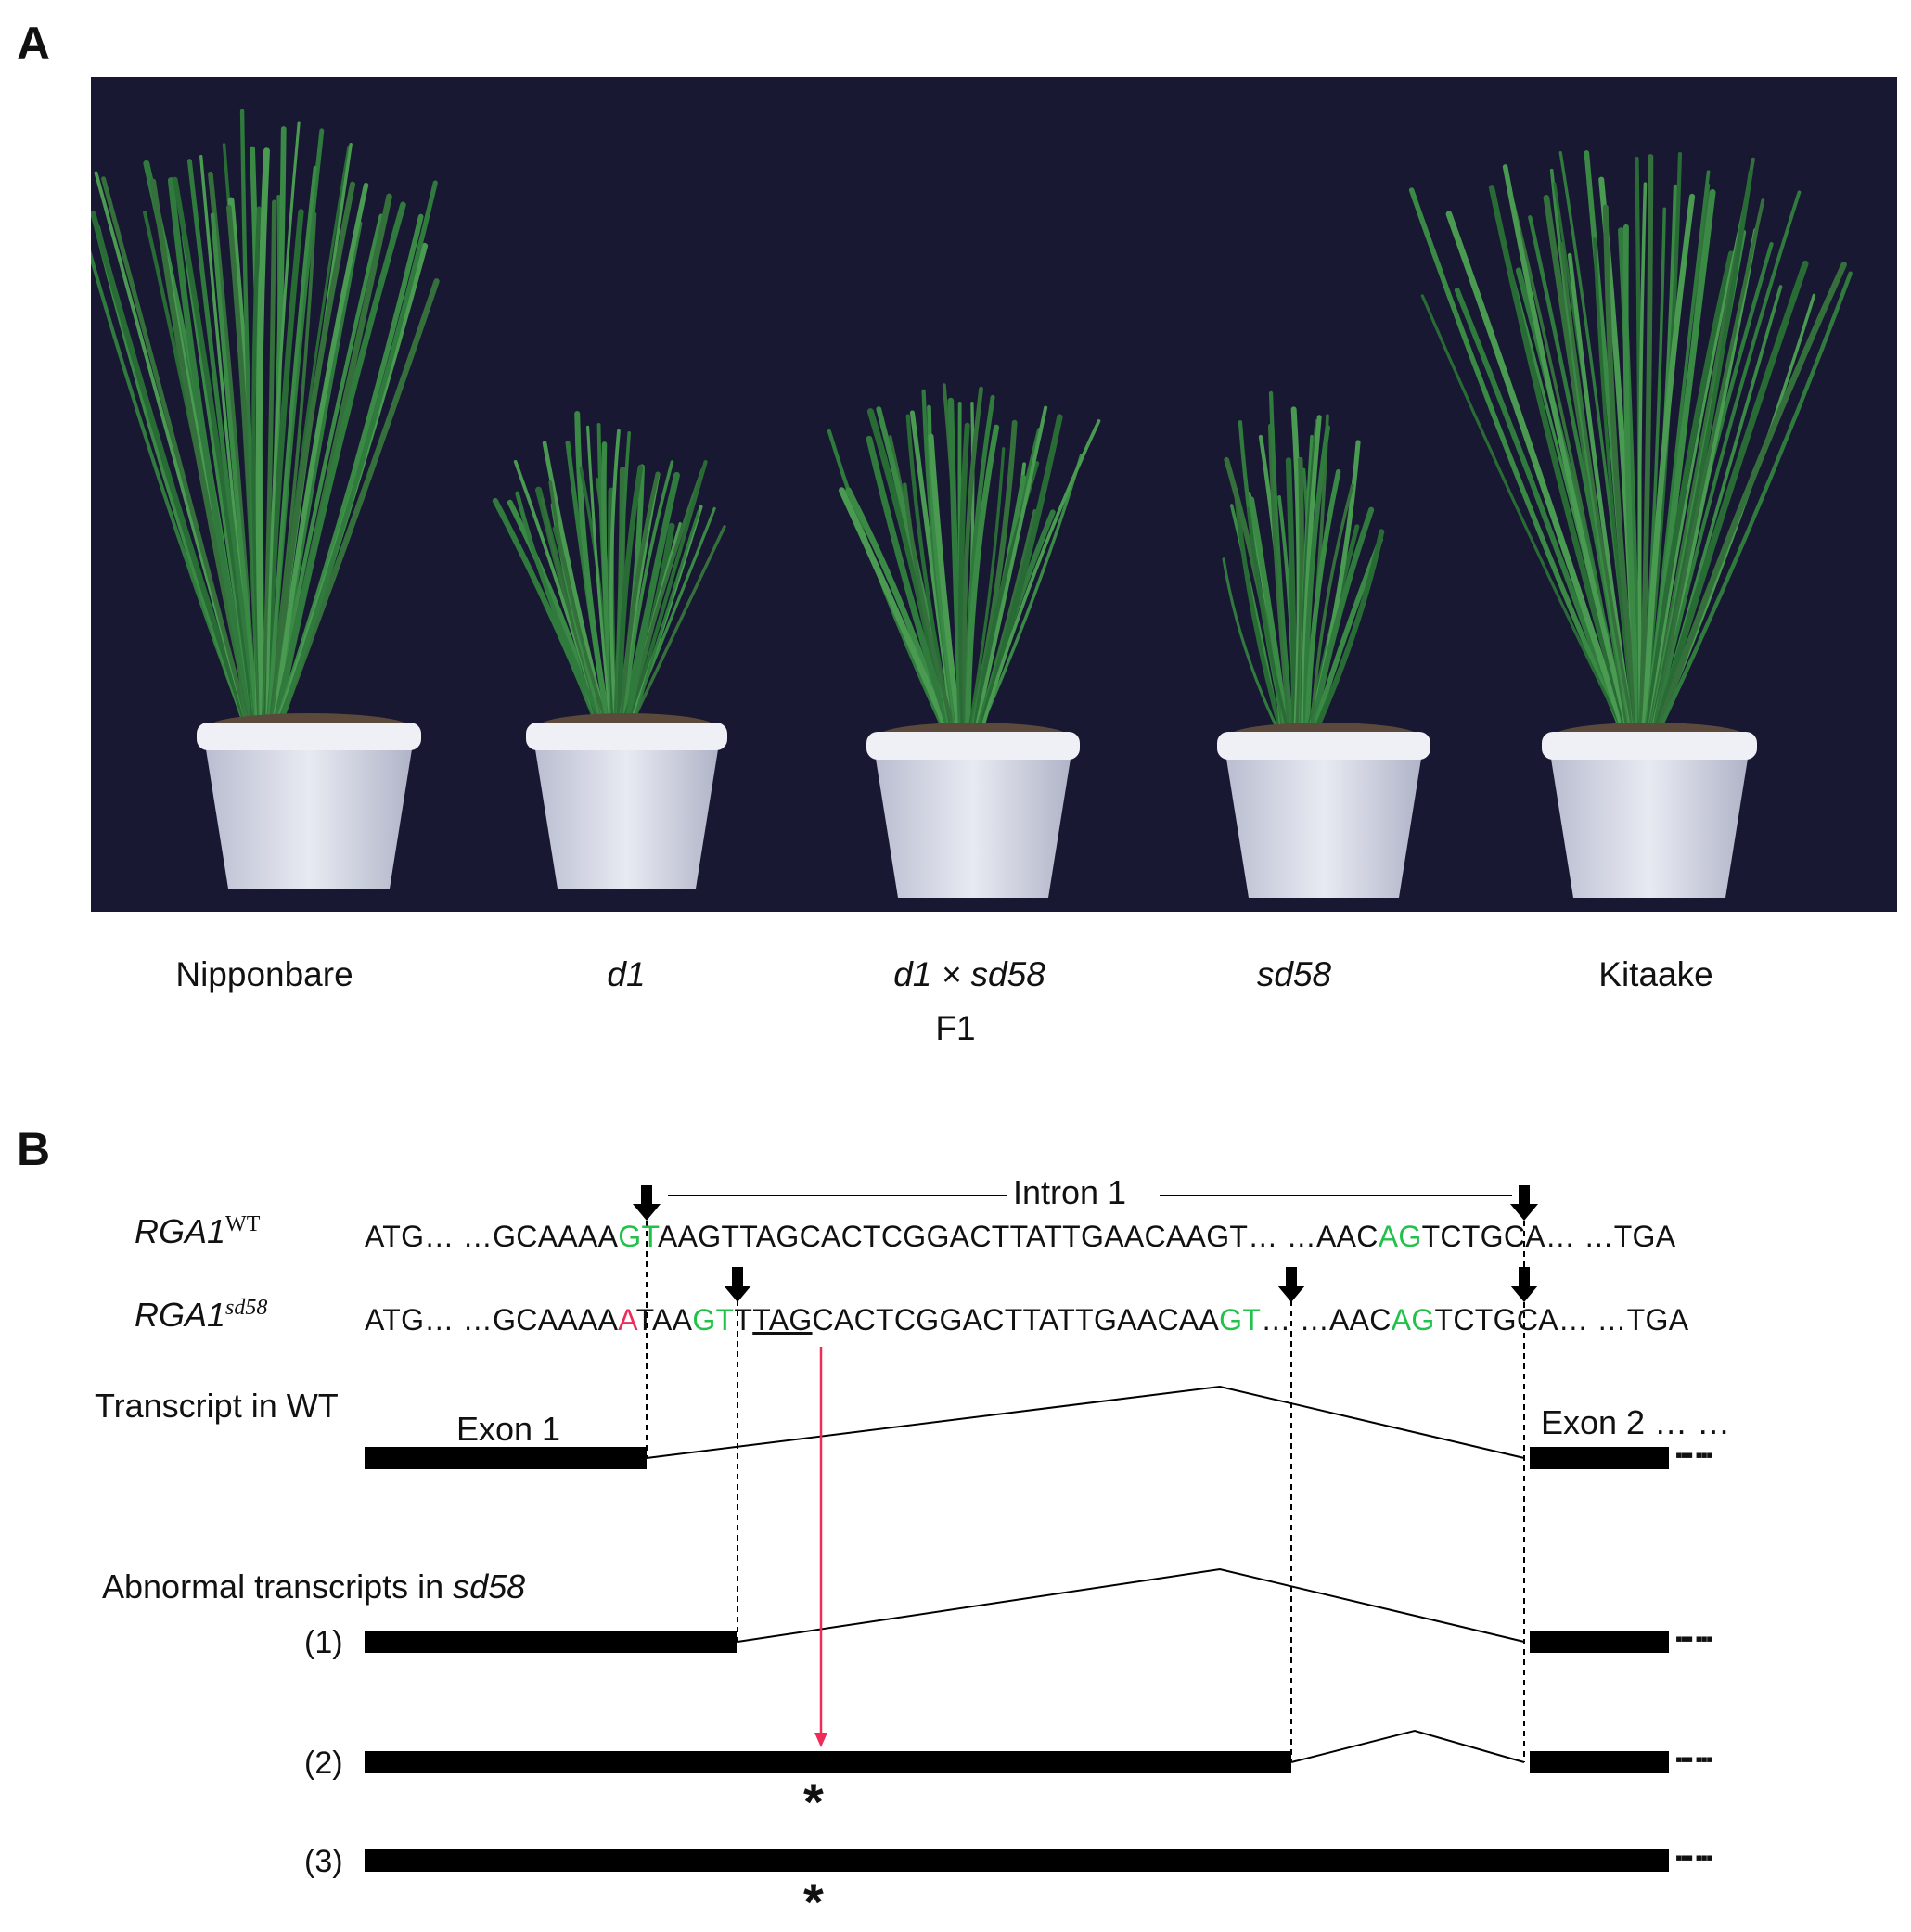 This screenshot has height=1932, width=1911. Describe the element at coordinates (1413, 1320) in the screenshot. I see `seq-mut-splice-acceptor: AG` at that location.